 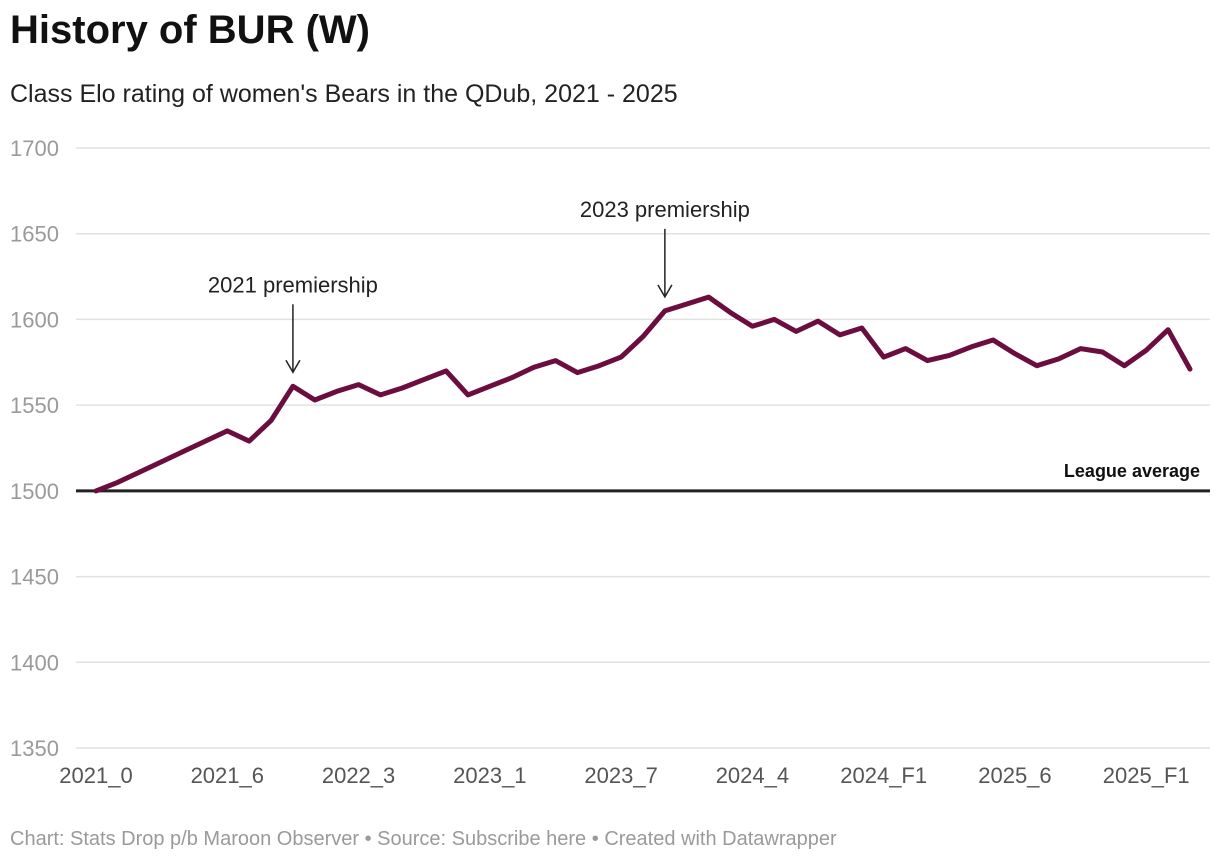 What do you see at coordinates (227, 775) in the screenshot?
I see `x-tick-label: 2021_6` at bounding box center [227, 775].